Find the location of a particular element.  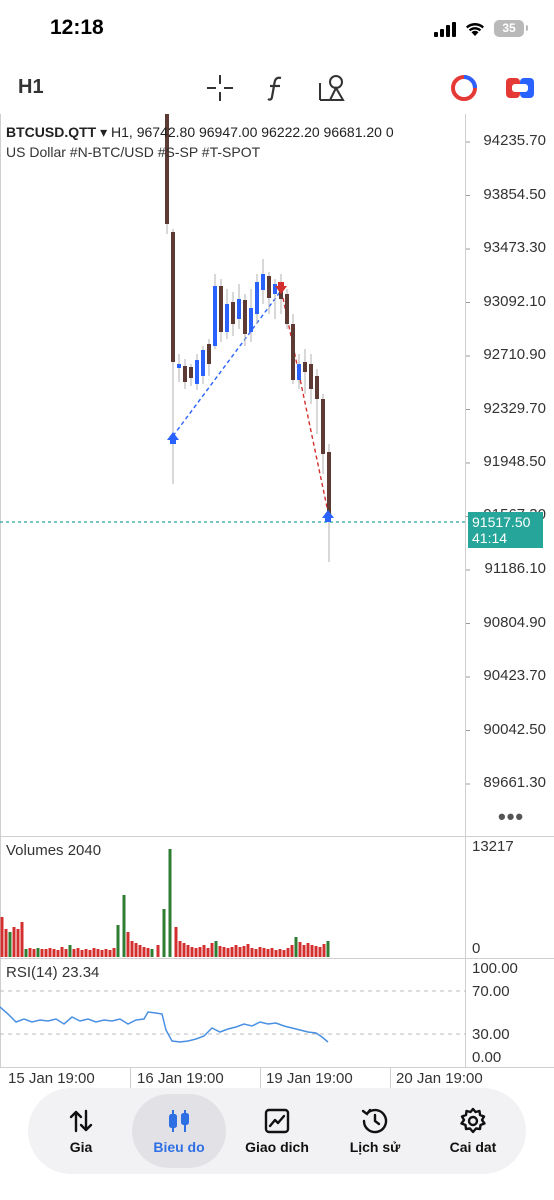

nav-label: Gia is located at coordinates (81, 1147).